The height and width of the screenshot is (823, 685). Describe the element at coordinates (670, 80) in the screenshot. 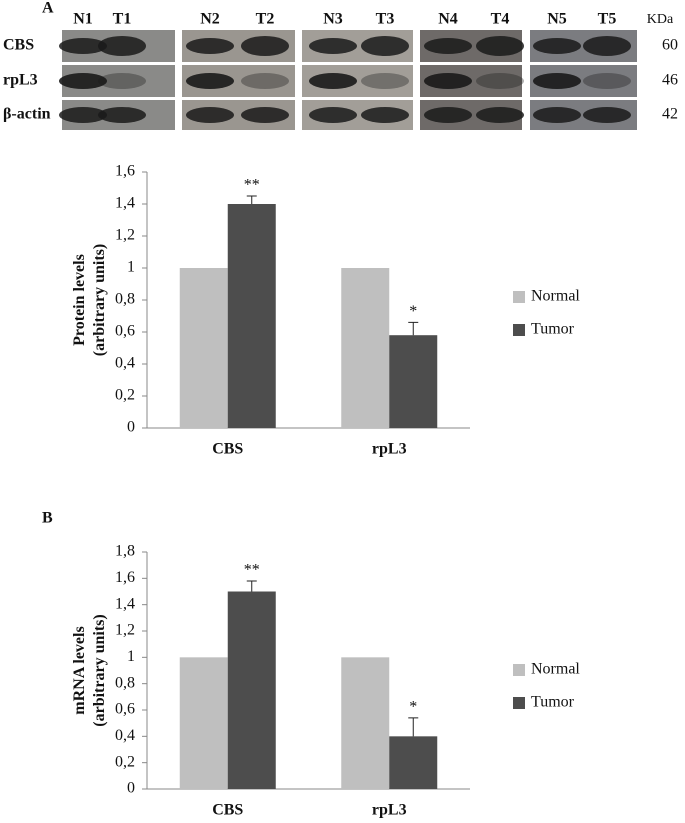

I see `size-label: 46` at that location.